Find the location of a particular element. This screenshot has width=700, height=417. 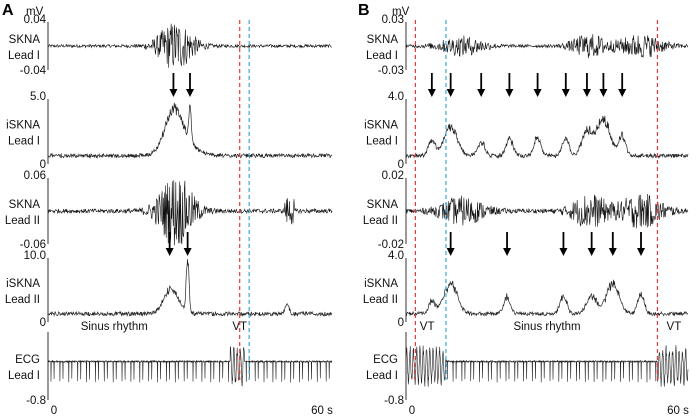

y-tick-label-bottom: -0.04 is located at coordinates (33, 71).